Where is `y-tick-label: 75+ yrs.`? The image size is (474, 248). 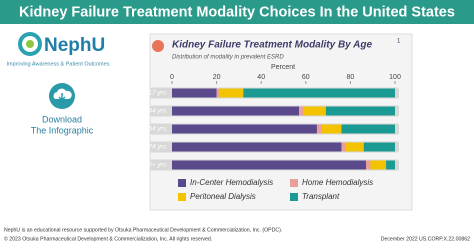 y-tick-label: 75+ yrs. is located at coordinates (156, 165).